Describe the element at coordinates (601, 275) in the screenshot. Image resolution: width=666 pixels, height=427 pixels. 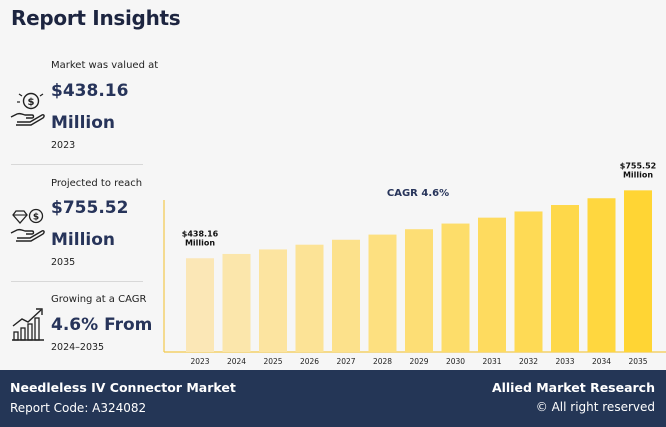
I see `bar-2034` at that location.